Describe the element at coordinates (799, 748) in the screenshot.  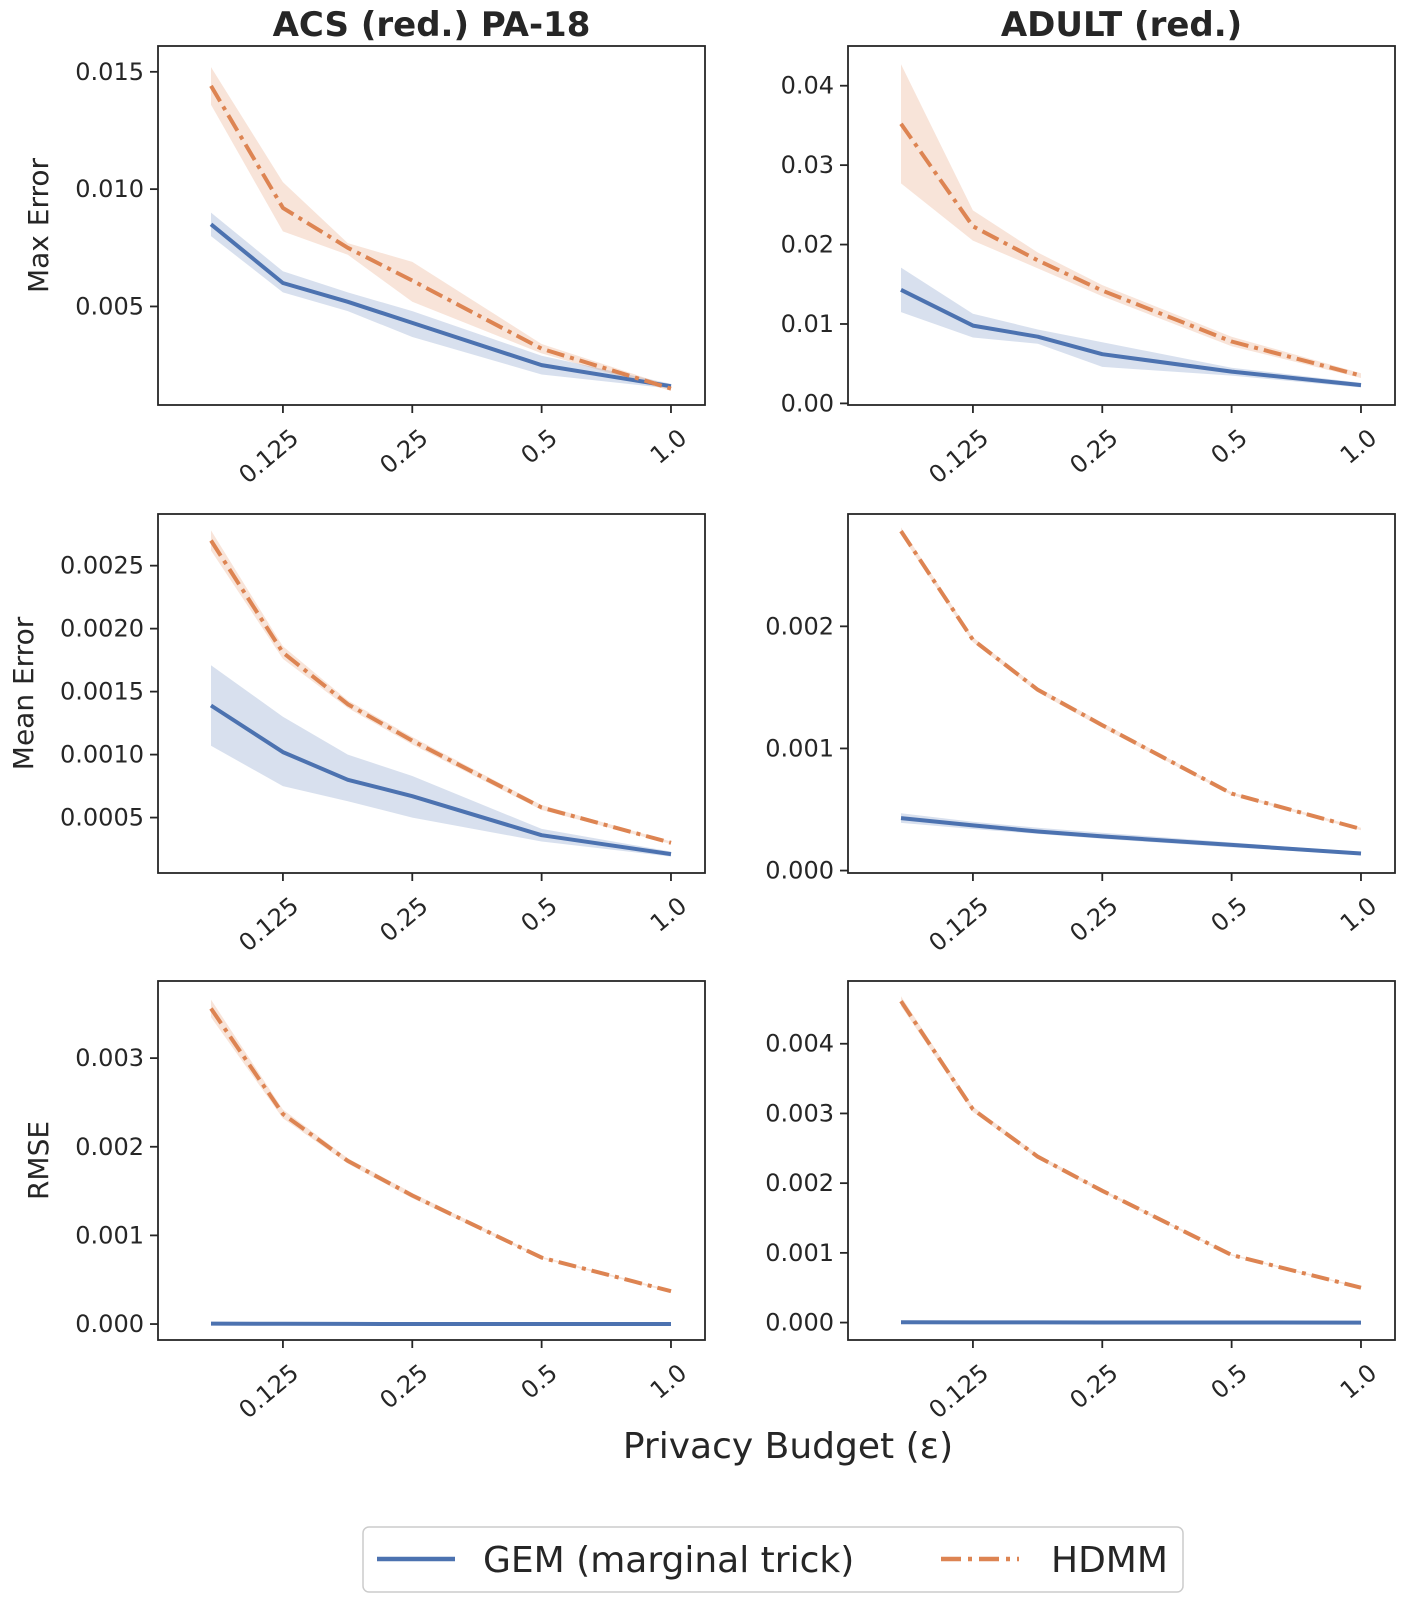
I see `y-tick-label: 0.001` at that location.